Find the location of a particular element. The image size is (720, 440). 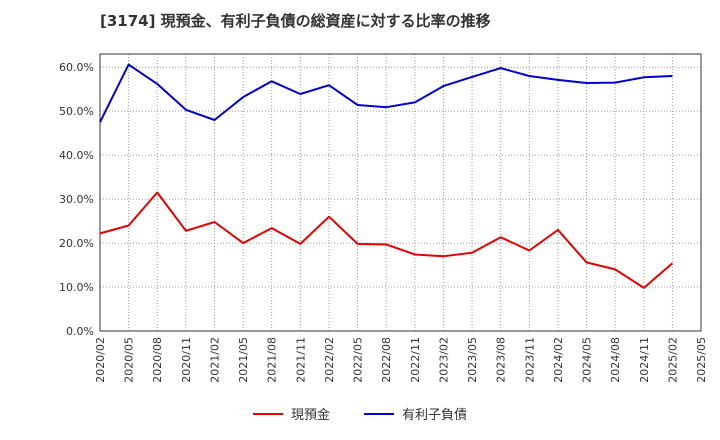

x-tick-label: 2025/02 is located at coordinates (672, 360).